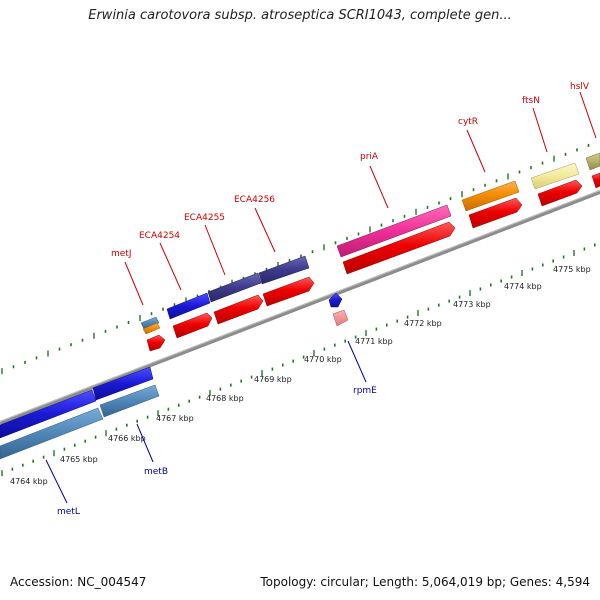  Describe the element at coordinates (78, 582) in the screenshot. I see `accession-label: Accession: NC_004547` at that location.